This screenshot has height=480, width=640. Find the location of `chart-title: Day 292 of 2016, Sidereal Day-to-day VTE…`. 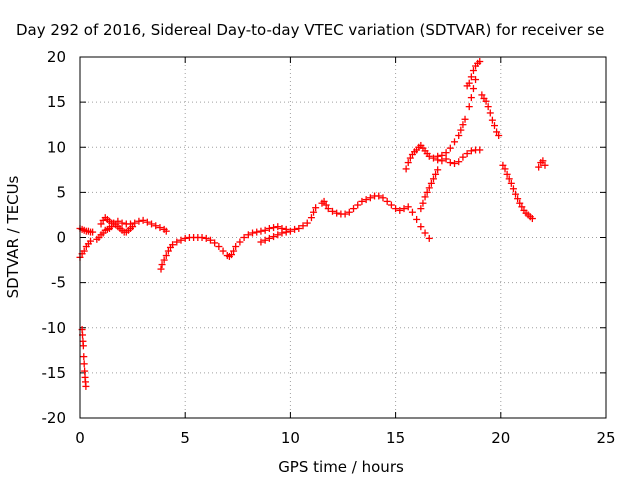

chart-title: Day 292 of 2016, Sidereal Day-to-day VTE… is located at coordinates (310, 30).